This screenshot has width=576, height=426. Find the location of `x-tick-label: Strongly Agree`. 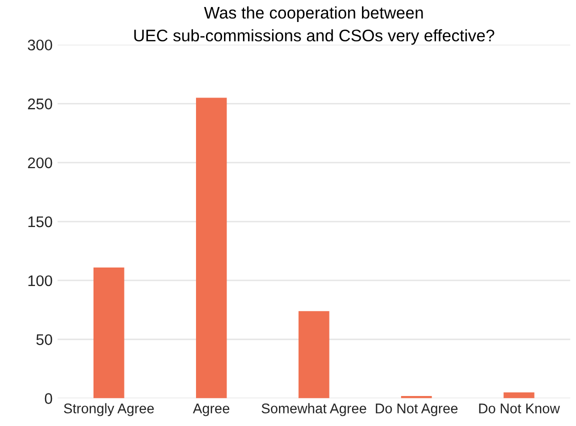

x-tick-label: Strongly Agree is located at coordinates (109, 409).